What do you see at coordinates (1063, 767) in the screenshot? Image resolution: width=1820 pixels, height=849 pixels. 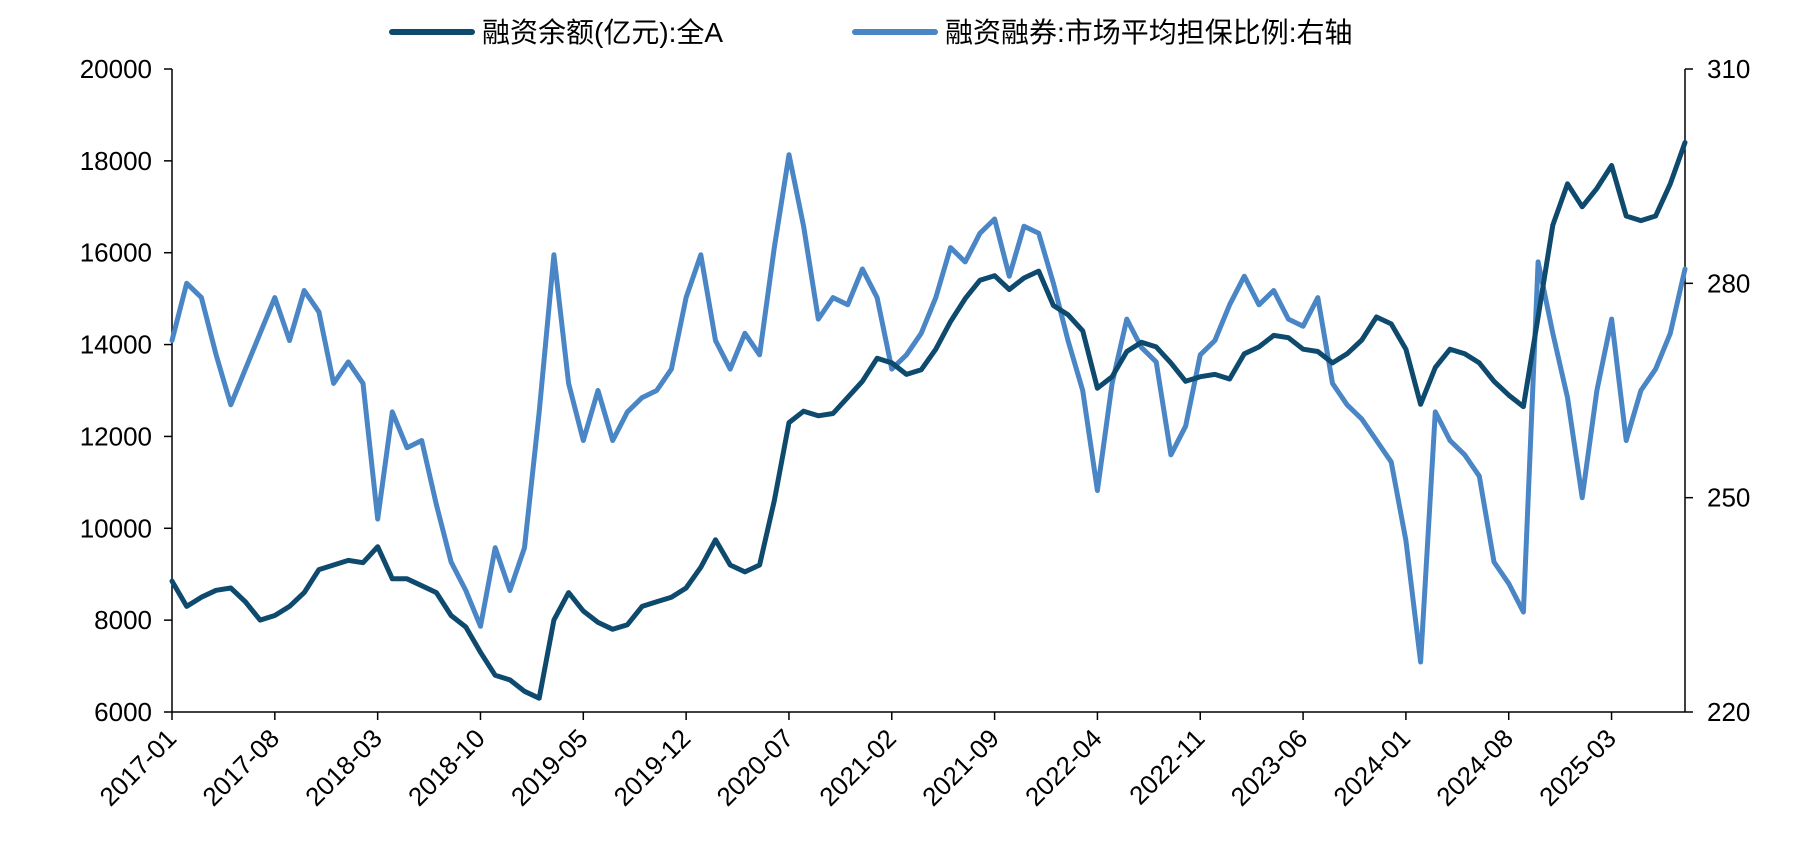 I see `x-tick-label: 2022-04` at bounding box center [1063, 767].